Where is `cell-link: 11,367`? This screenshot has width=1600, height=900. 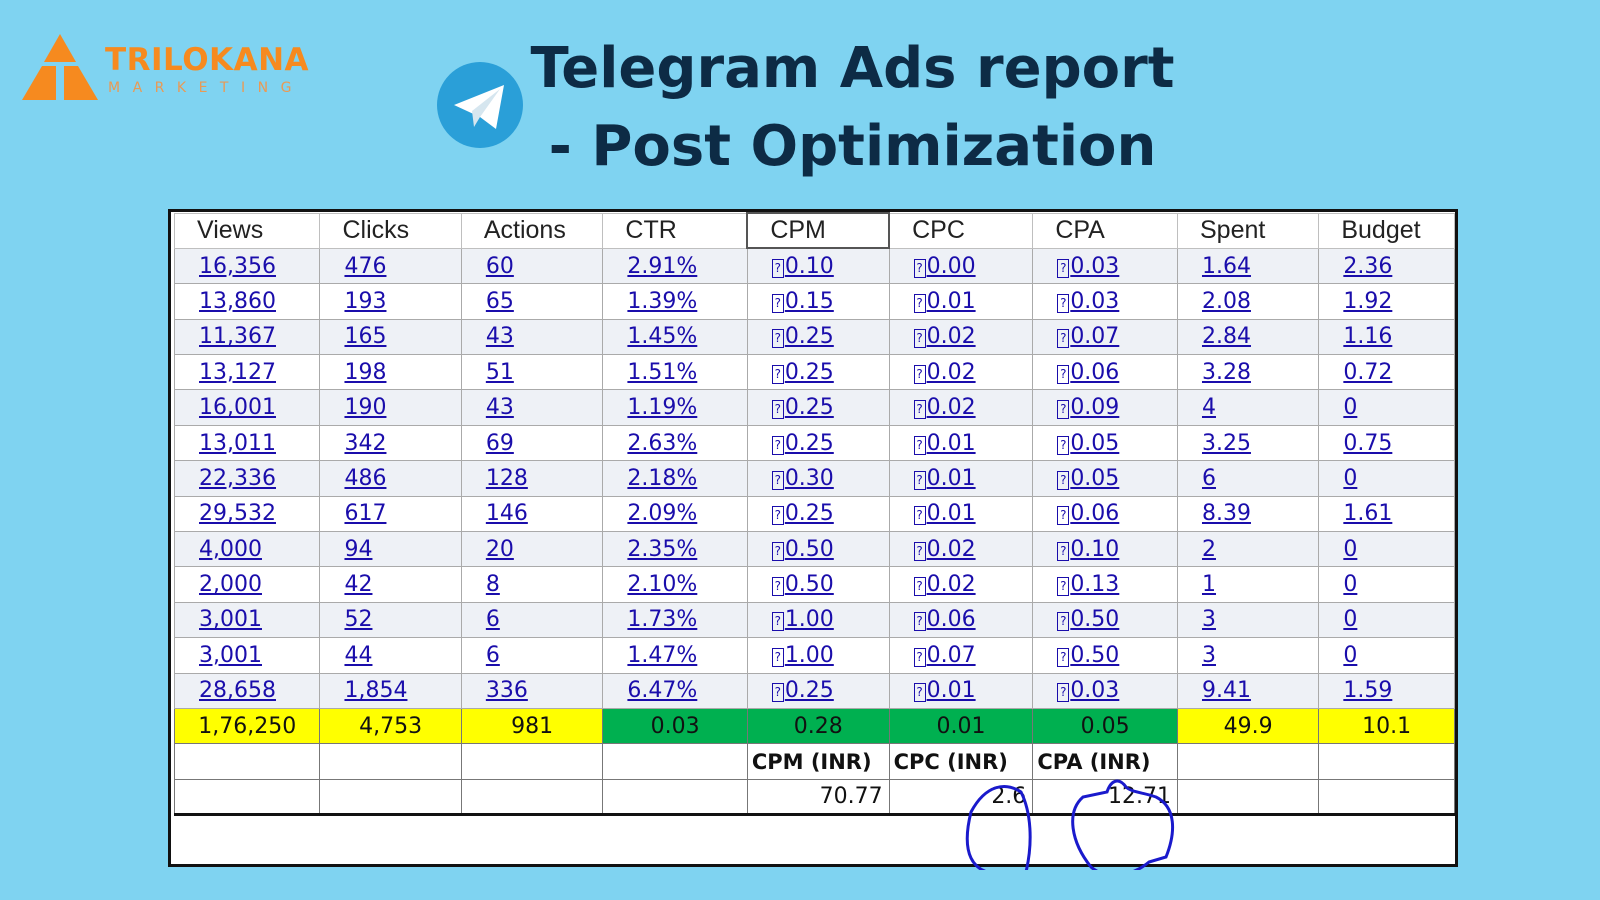
cell-link: 11,367 is located at coordinates (237, 337).